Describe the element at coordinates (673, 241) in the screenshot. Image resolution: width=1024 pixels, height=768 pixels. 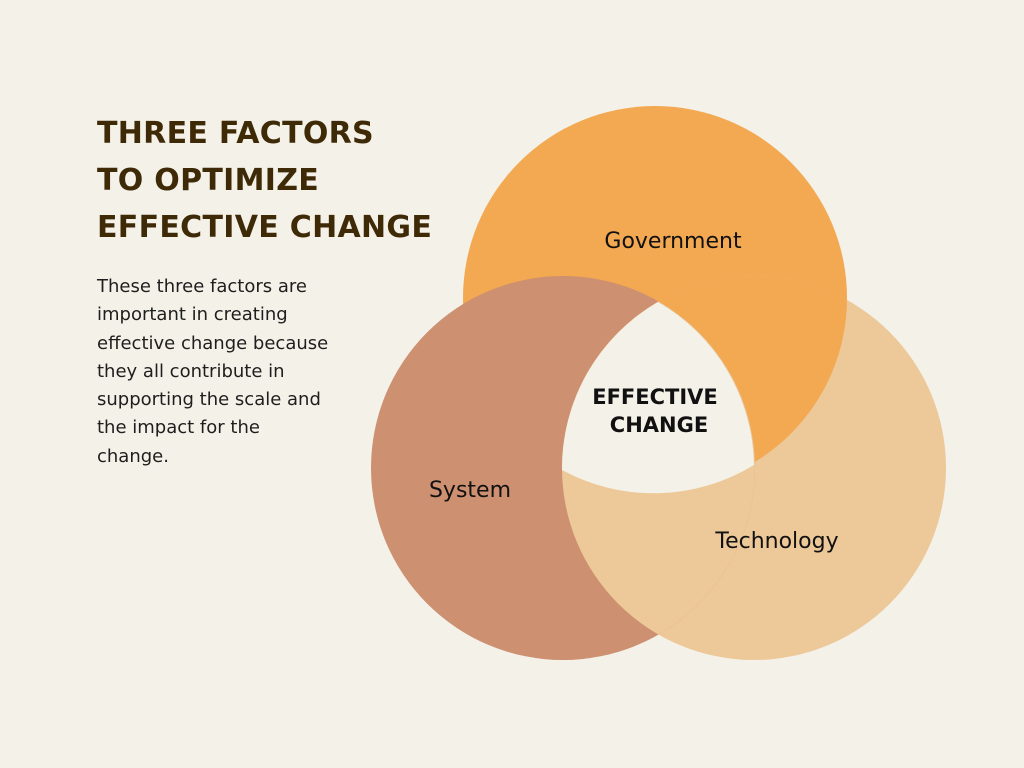
I see `government-label: Government` at that location.